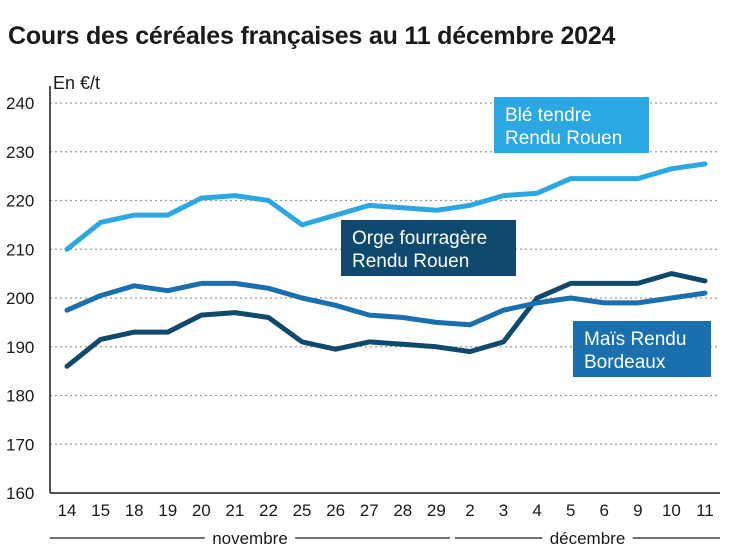 This screenshot has width=747, height=558. Describe the element at coordinates (167, 510) in the screenshot. I see `x-tick-label: 19` at that location.